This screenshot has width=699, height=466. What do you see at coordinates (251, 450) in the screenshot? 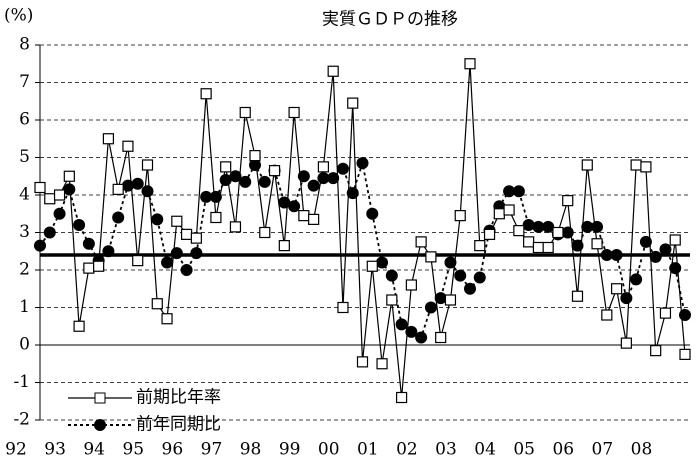
I see `x-tick-label: 98` at bounding box center [251, 450].